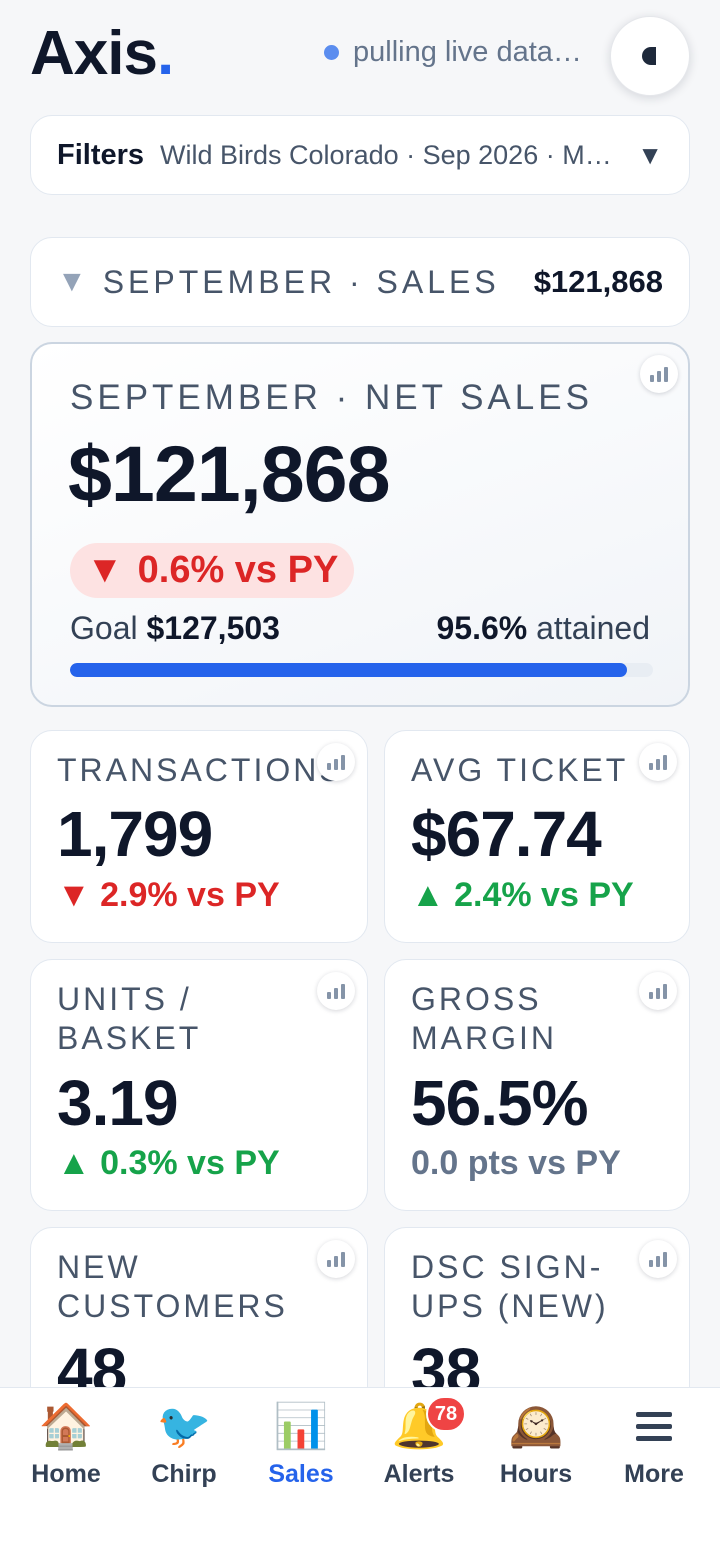 This screenshot has width=720, height=1558. Describe the element at coordinates (301, 281) in the screenshot. I see `section-title: SEPTEMBER · SALES` at that location.